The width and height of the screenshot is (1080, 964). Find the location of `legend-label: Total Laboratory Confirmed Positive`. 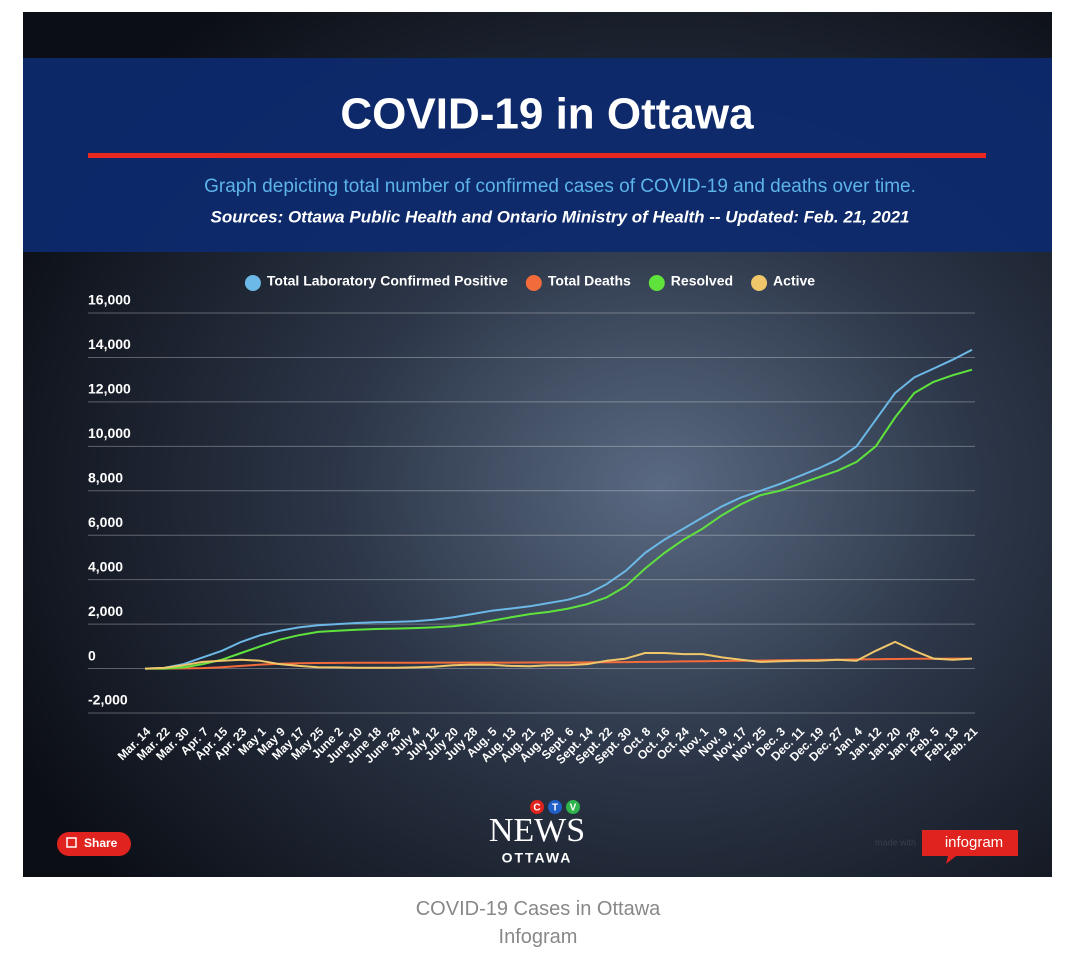

legend-label: Total Laboratory Confirmed Positive is located at coordinates (387, 281).